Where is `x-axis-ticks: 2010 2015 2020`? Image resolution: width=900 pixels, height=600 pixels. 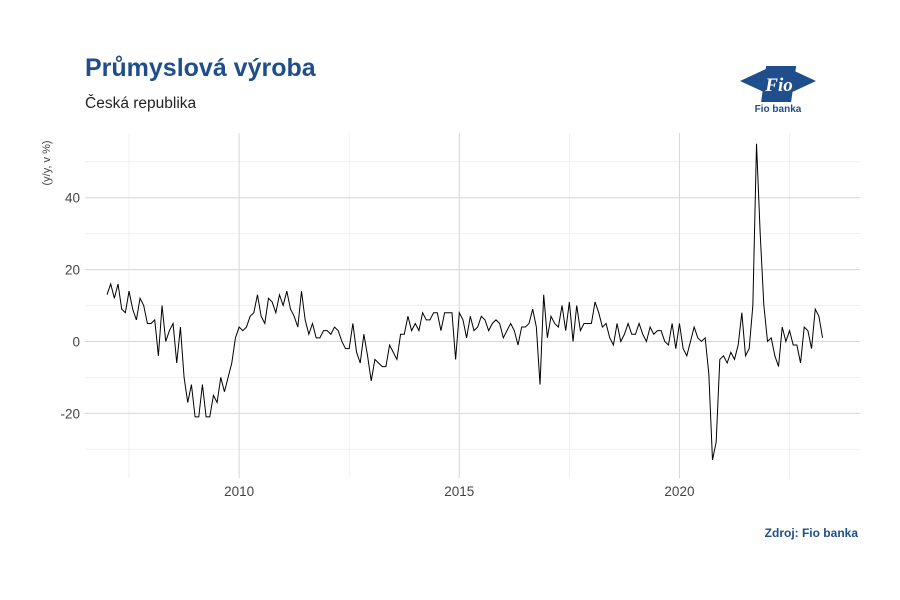 x-axis-ticks: 2010 2015 2020 is located at coordinates (459, 491).